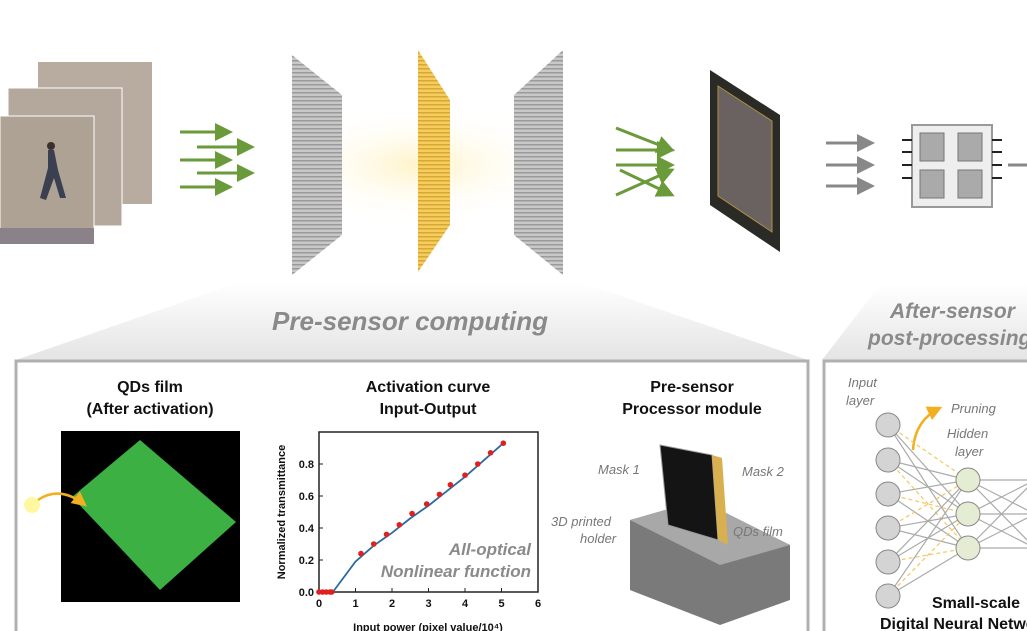 Image resolution: width=1027 pixels, height=631 pixels. I want to click on qds-film-label: QDs film, so click(758, 531).